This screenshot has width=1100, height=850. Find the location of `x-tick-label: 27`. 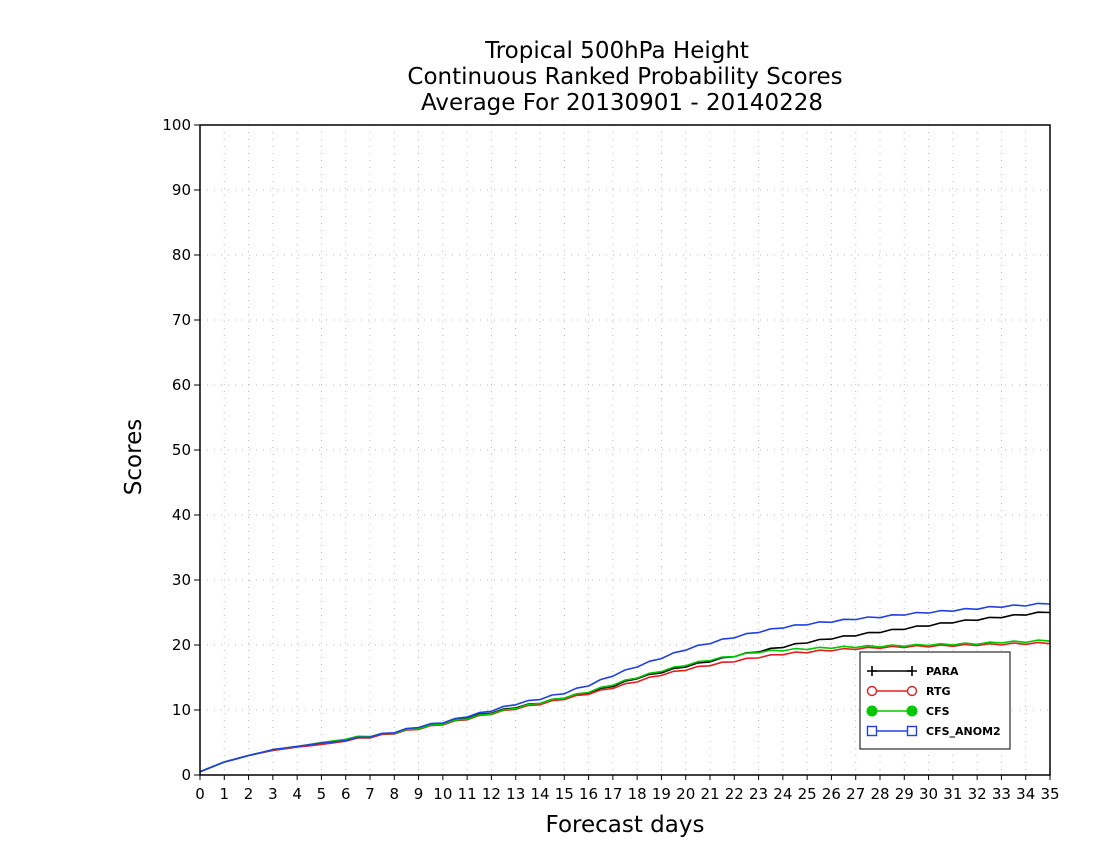

x-tick-label: 27 is located at coordinates (855, 794).